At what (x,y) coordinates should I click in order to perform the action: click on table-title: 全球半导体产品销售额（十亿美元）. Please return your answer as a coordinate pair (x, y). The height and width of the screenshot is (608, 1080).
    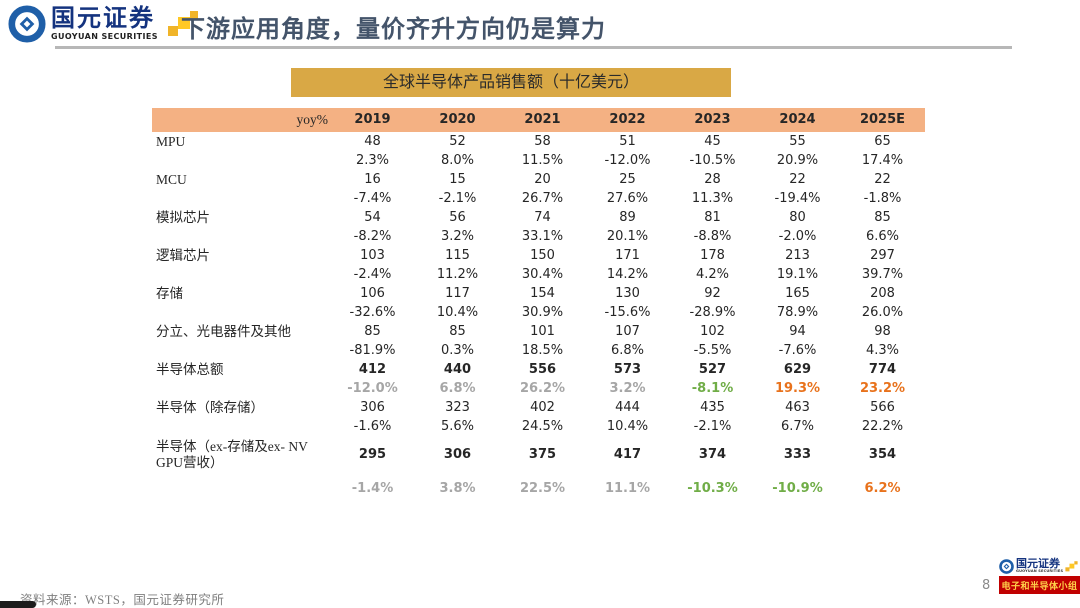
    Looking at the image, I should click on (511, 82).